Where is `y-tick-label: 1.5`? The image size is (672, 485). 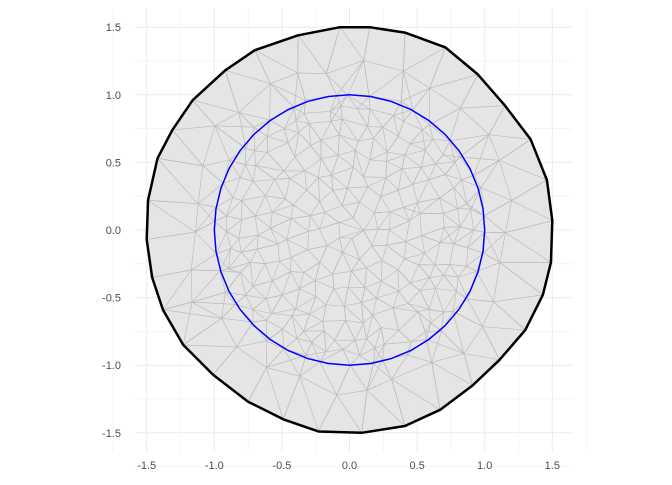
y-tick-label: 1.5 is located at coordinates (113, 28).